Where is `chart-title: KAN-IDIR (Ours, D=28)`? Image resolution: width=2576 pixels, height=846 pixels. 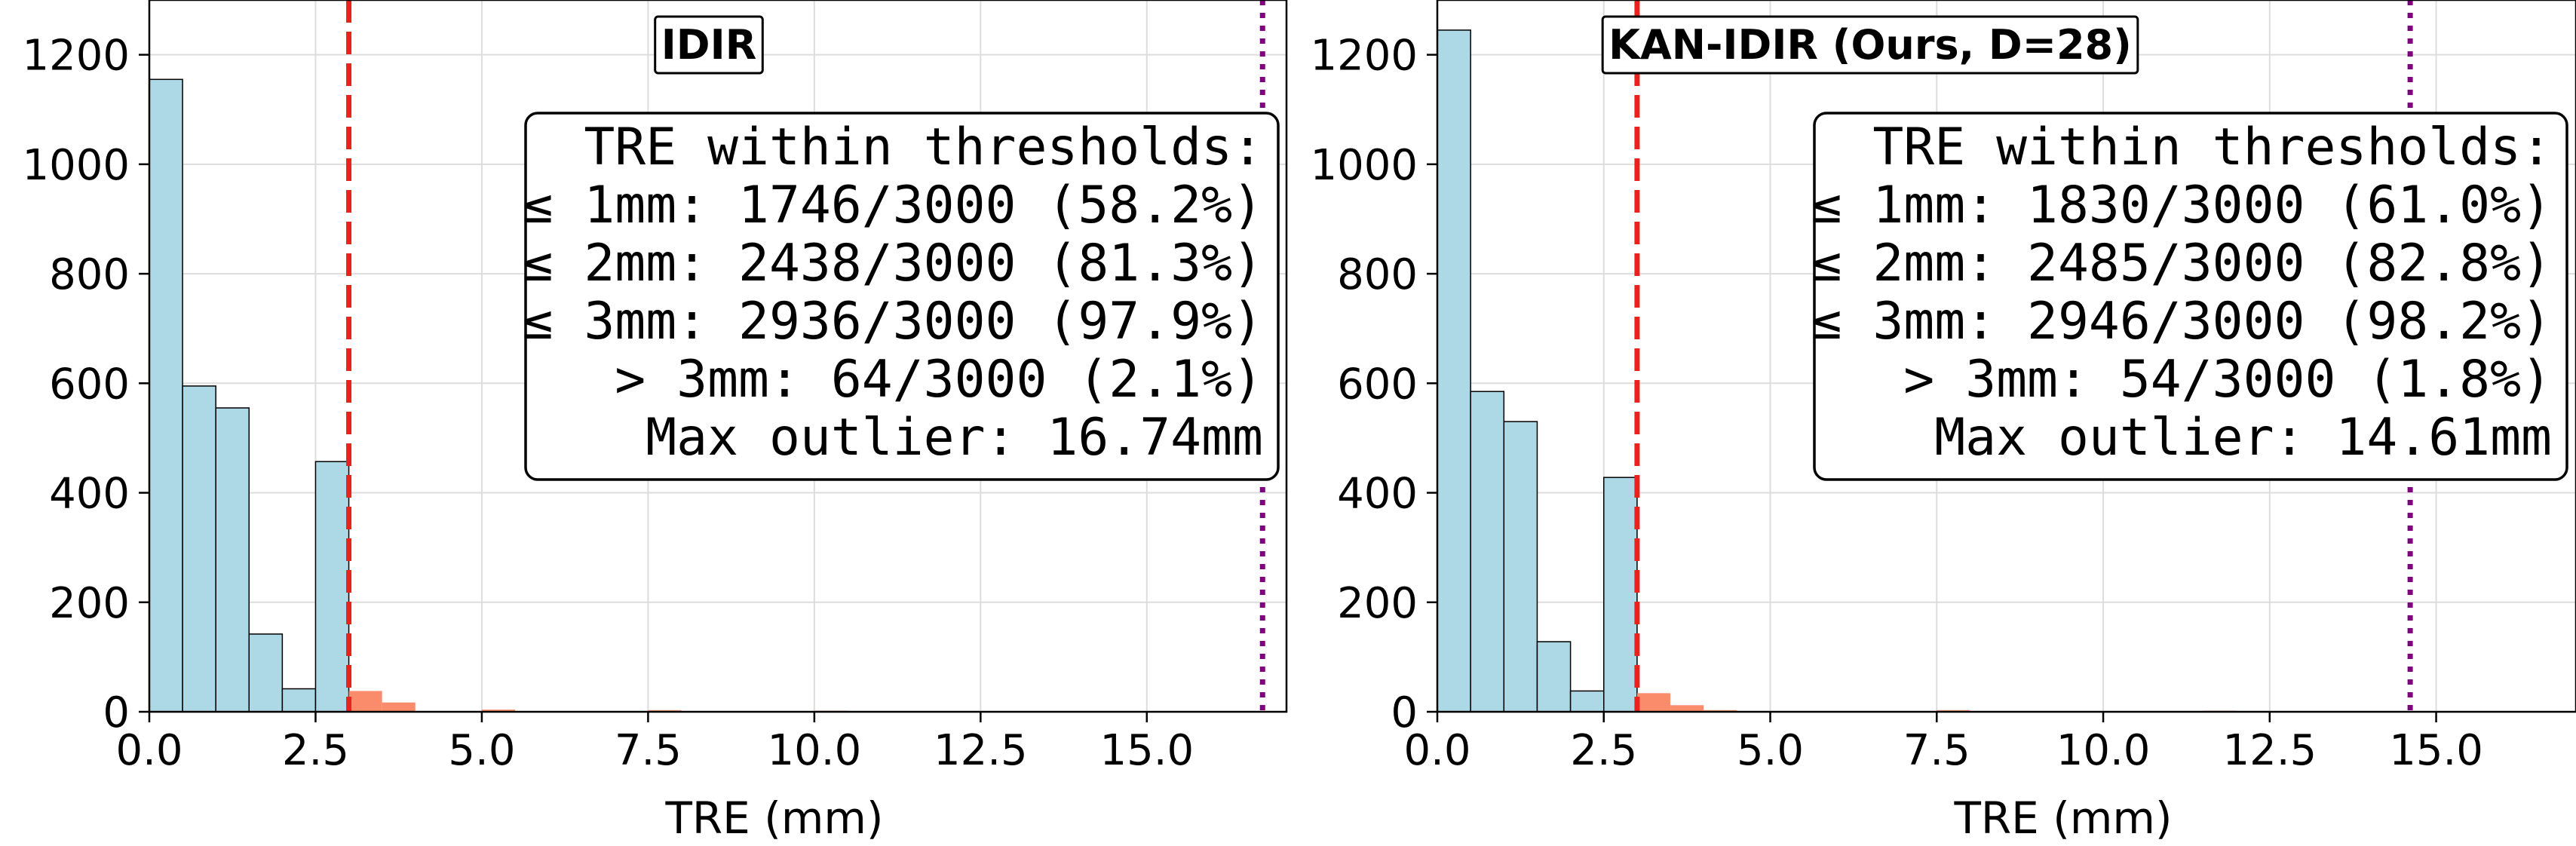 chart-title: KAN-IDIR (Ours, D=28) is located at coordinates (1870, 45).